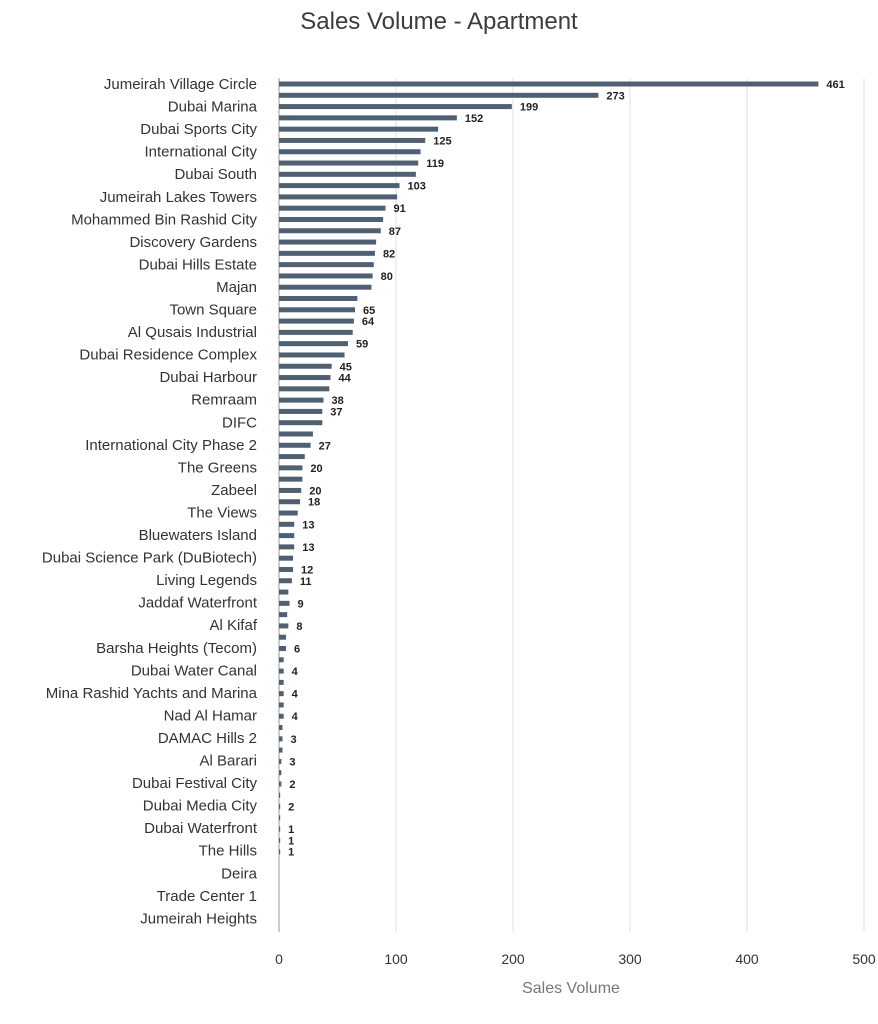  I want to click on category-label: Jumeirah Village Circle, so click(180, 84).